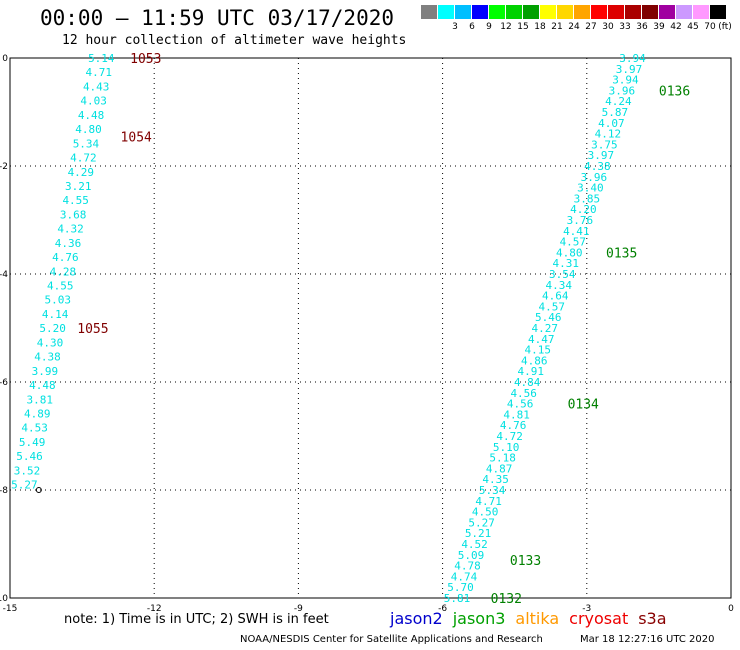 The image size is (740, 650). What do you see at coordinates (40, 399) in the screenshot?
I see `wave-height-value: 3.81` at bounding box center [40, 399].